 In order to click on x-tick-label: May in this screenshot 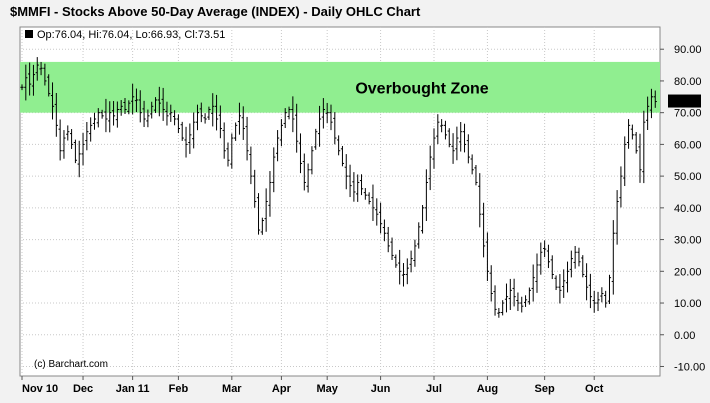, I will do `click(327, 389)`.